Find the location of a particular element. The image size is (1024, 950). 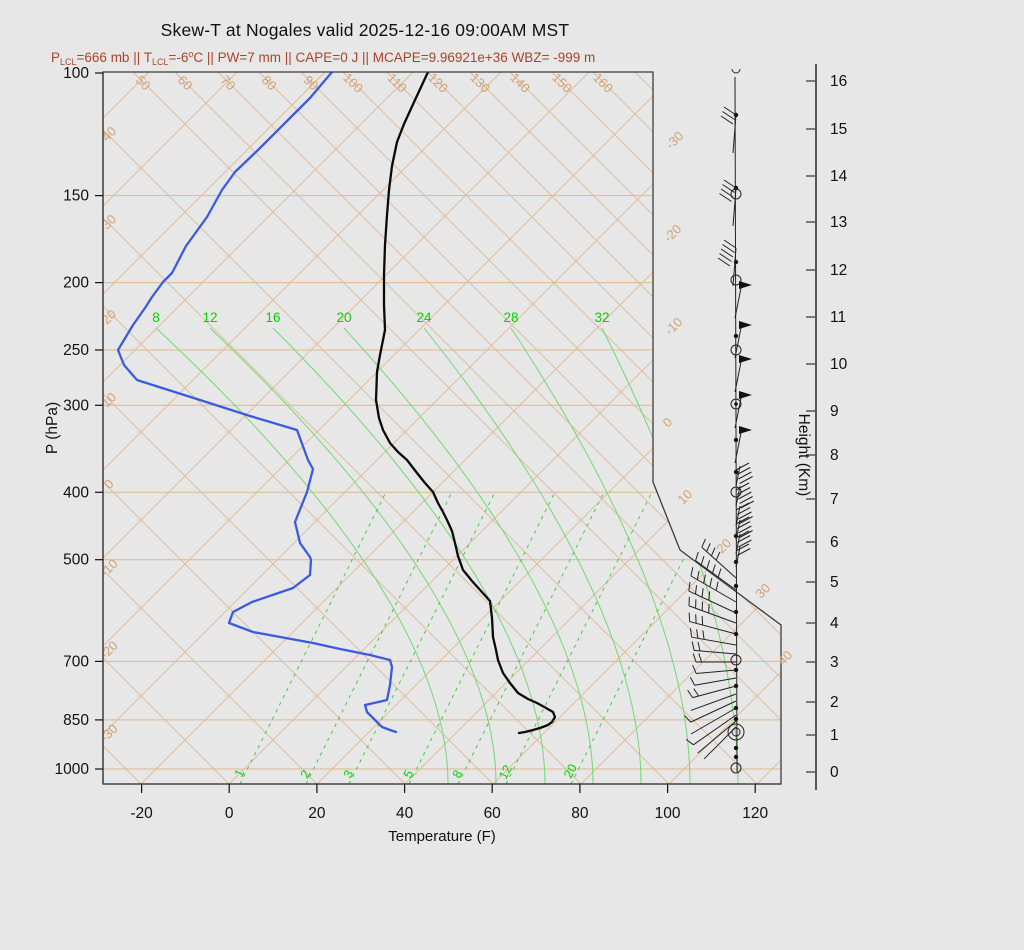

mixing-ratio-value-label: 2 is located at coordinates (306, 774).